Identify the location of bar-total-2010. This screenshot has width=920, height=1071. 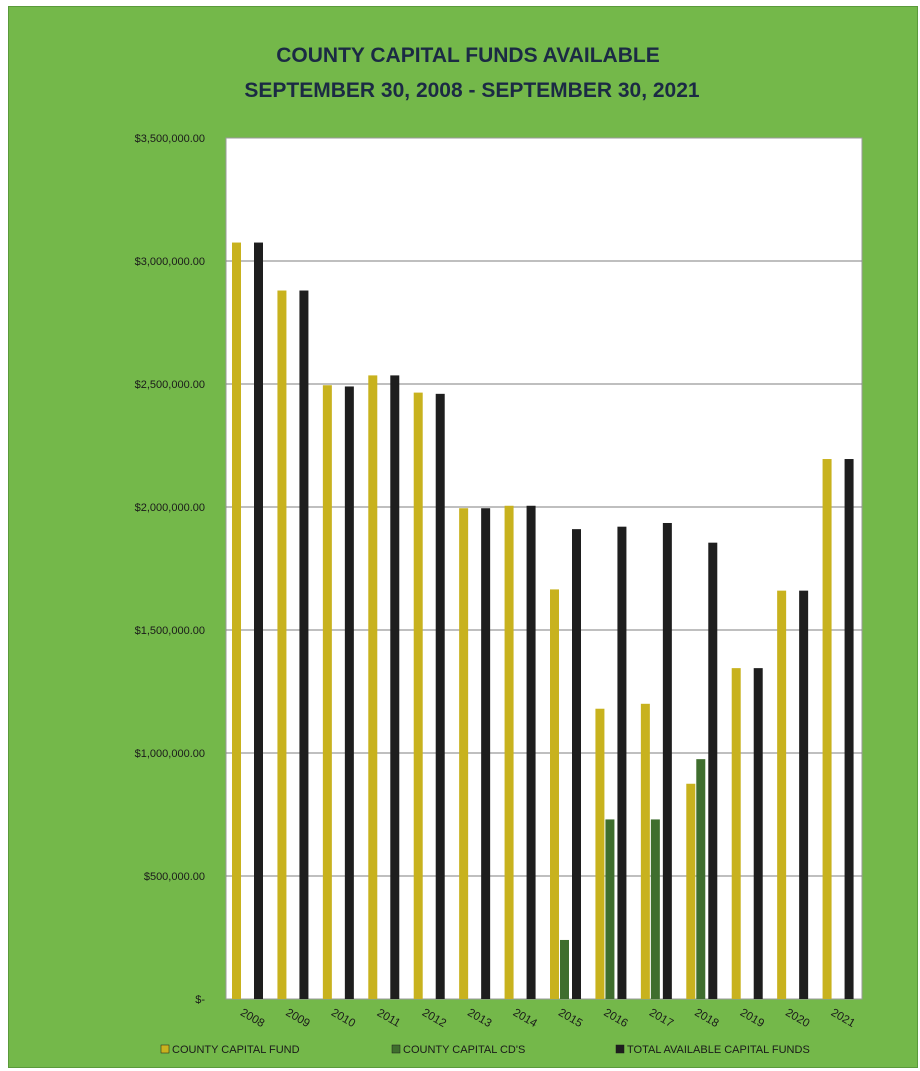
(349, 693).